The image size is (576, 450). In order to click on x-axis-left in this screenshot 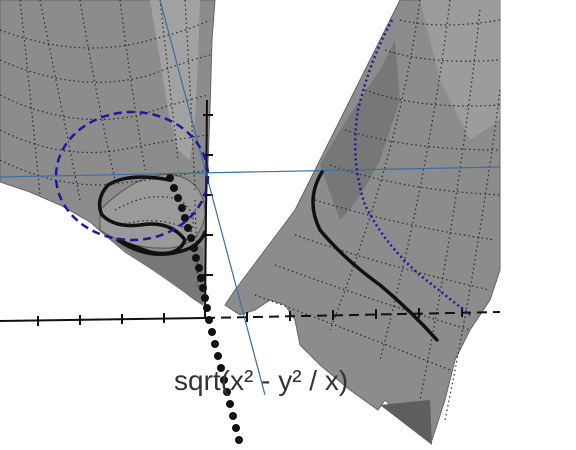, I will do `click(103, 319)`.